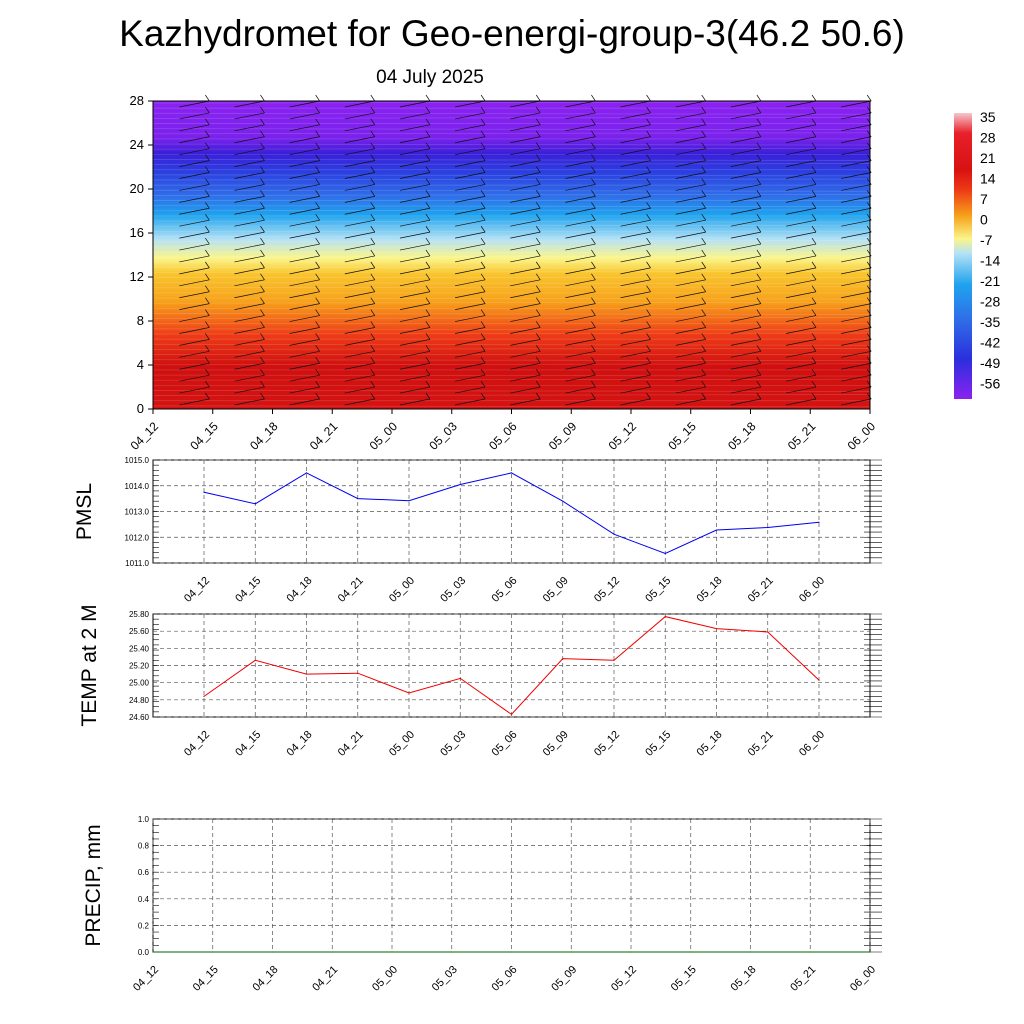 The height and width of the screenshot is (1024, 1024). Describe the element at coordinates (324, 436) in the screenshot. I see `heatmap-x-tick-label: 04_21` at that location.